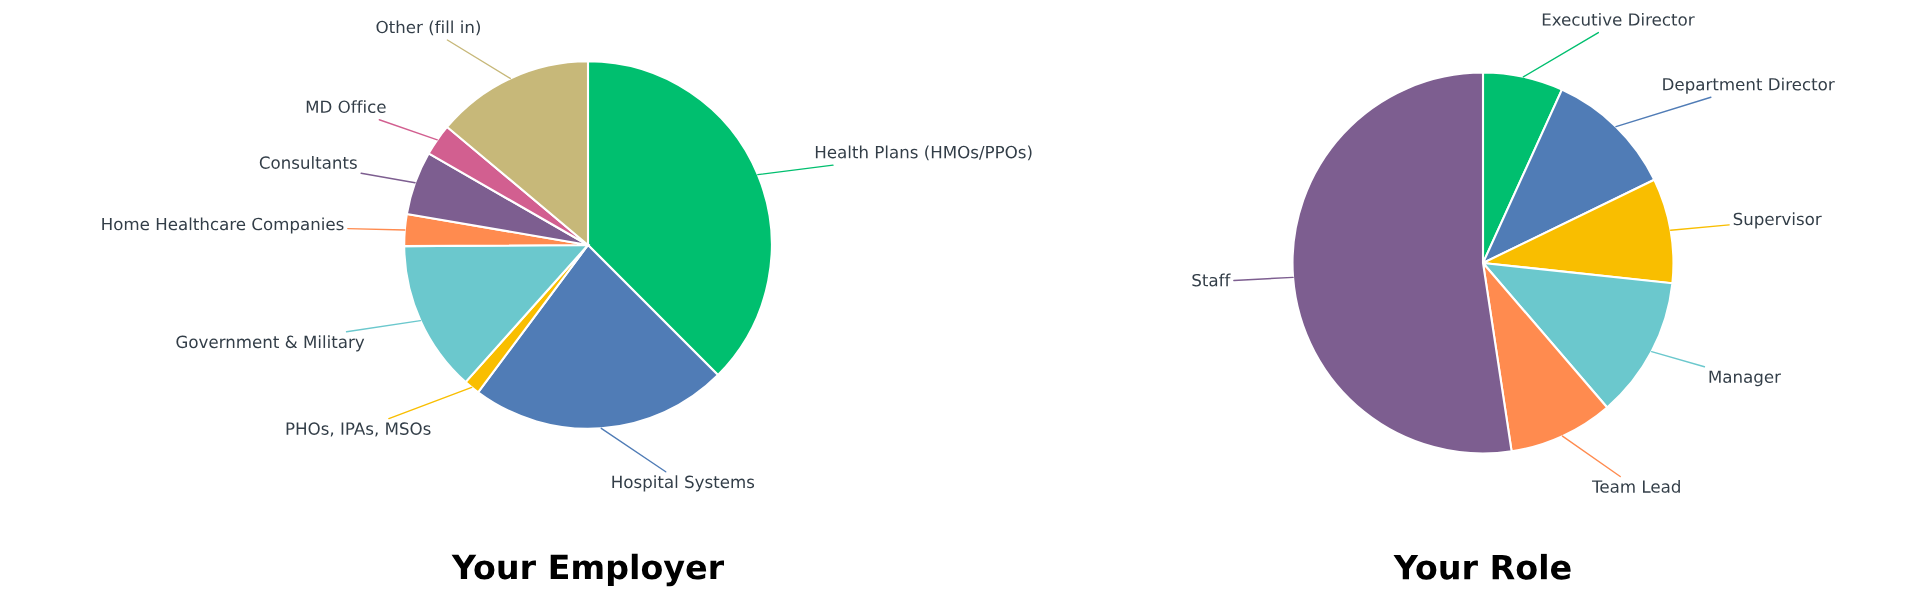  Describe the element at coordinates (1777, 220) in the screenshot. I see `slice-label: Supervisor` at that location.